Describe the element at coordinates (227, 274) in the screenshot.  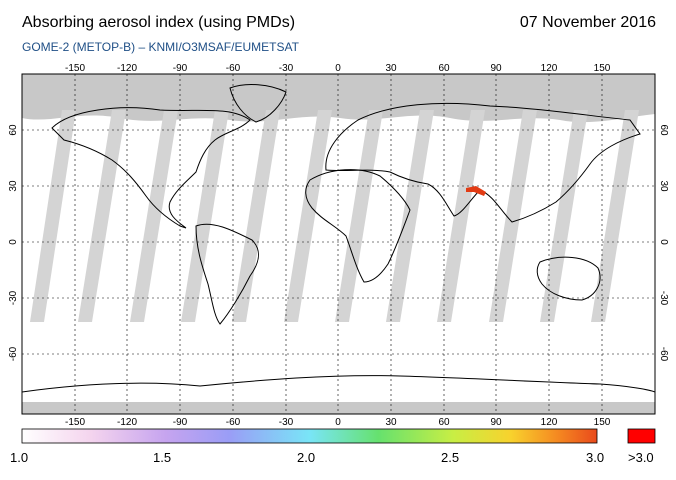
I see `south-america-outline` at that location.